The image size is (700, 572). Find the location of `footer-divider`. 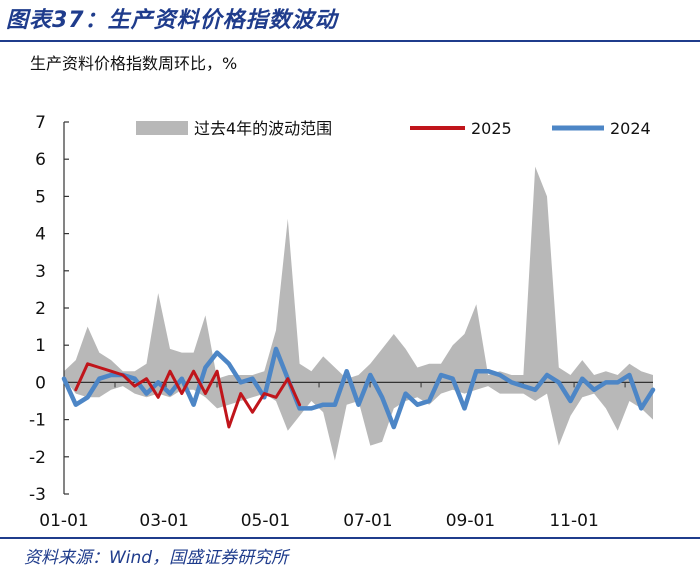

footer-divider is located at coordinates (350, 538).